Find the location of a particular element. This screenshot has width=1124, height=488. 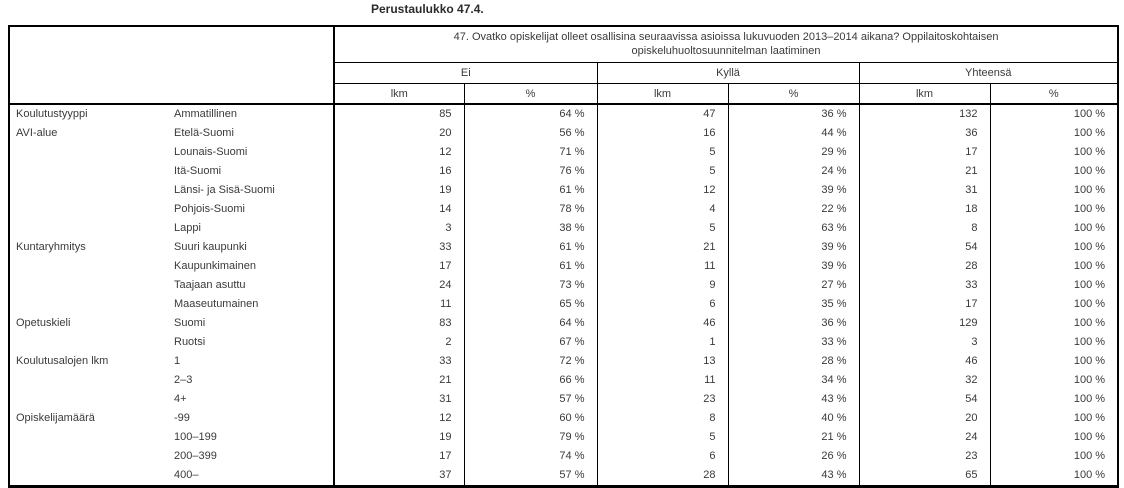

row-group-label: AVI-alue is located at coordinates (37, 133).